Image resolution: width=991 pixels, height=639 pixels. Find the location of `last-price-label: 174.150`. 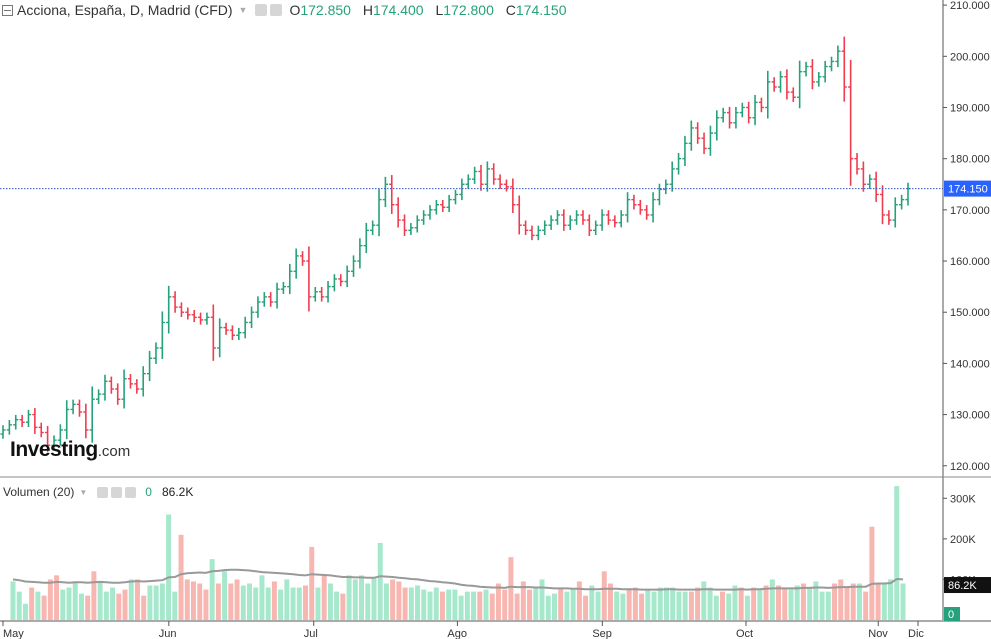

last-price-label: 174.150 is located at coordinates (968, 190).